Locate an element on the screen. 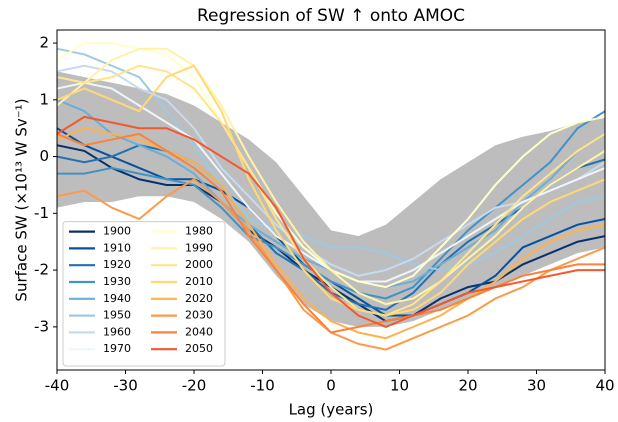 This screenshot has height=422, width=618. y-tick-label: -1 is located at coordinates (41, 213).